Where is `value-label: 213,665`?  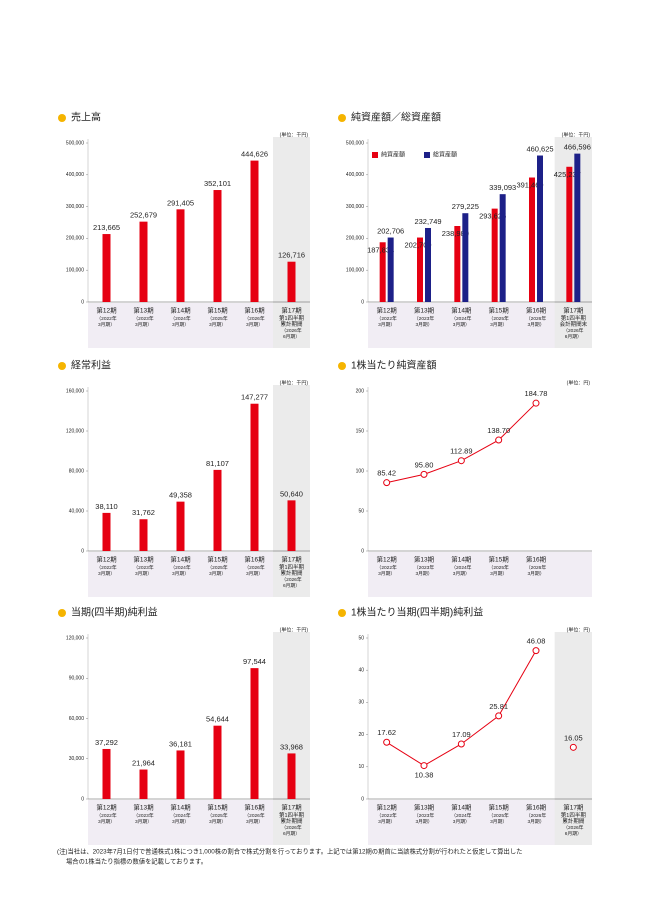 value-label: 213,665 is located at coordinates (106, 227).